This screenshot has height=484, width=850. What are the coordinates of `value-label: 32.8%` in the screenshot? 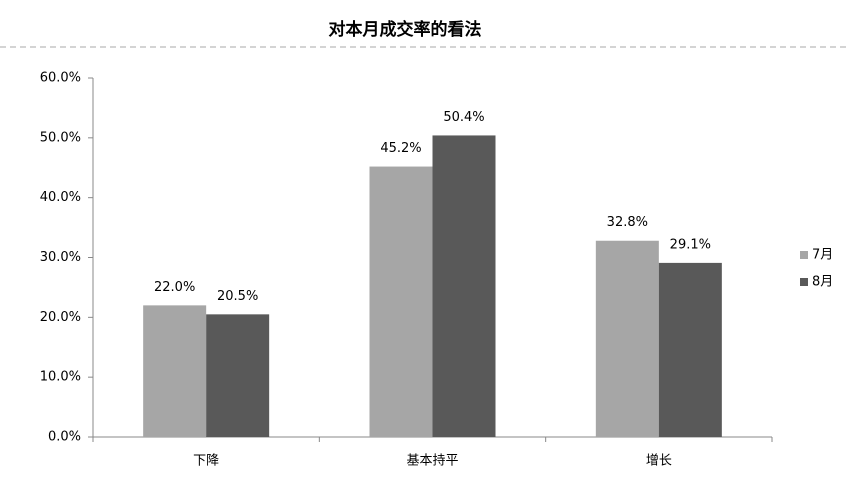 It's located at (627, 222).